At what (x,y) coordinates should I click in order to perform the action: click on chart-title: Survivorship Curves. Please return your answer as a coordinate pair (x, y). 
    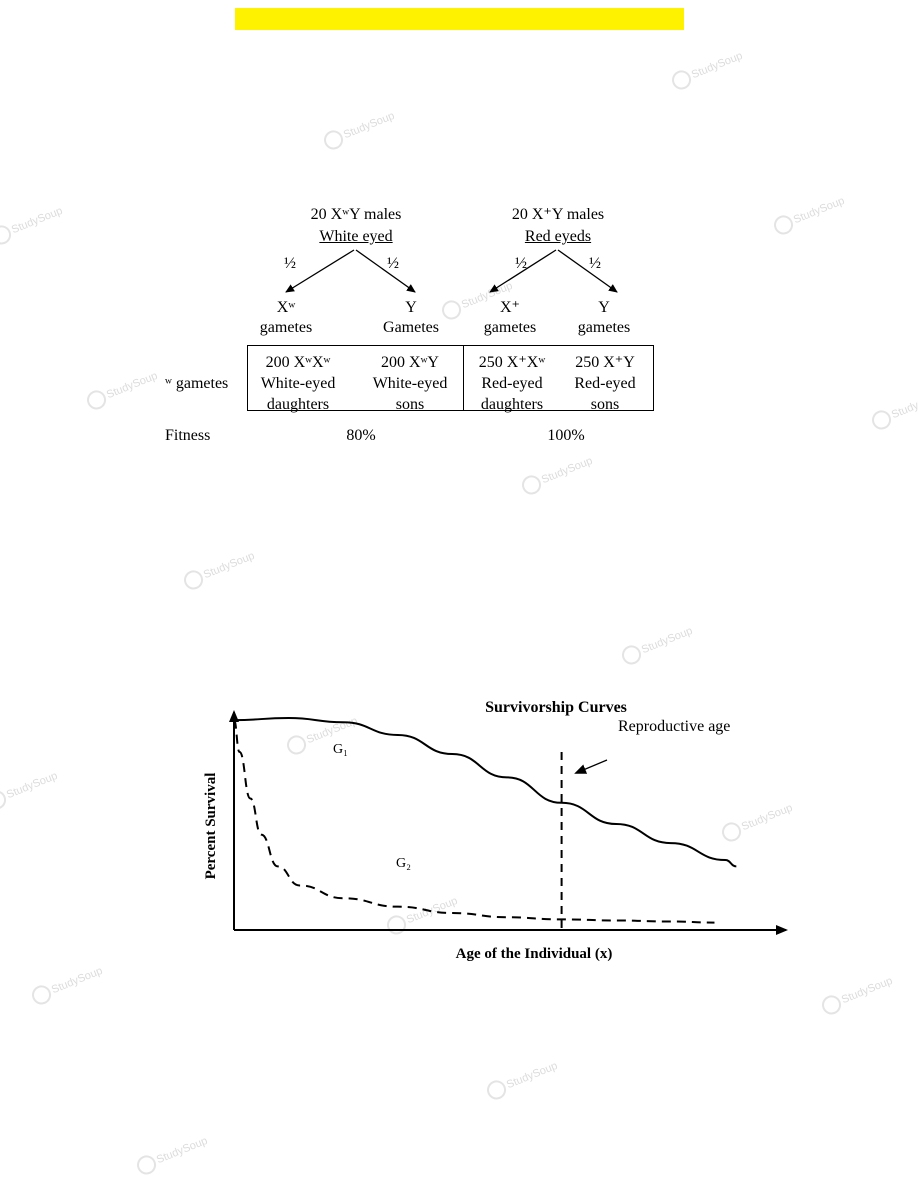
    Looking at the image, I should click on (556, 707).